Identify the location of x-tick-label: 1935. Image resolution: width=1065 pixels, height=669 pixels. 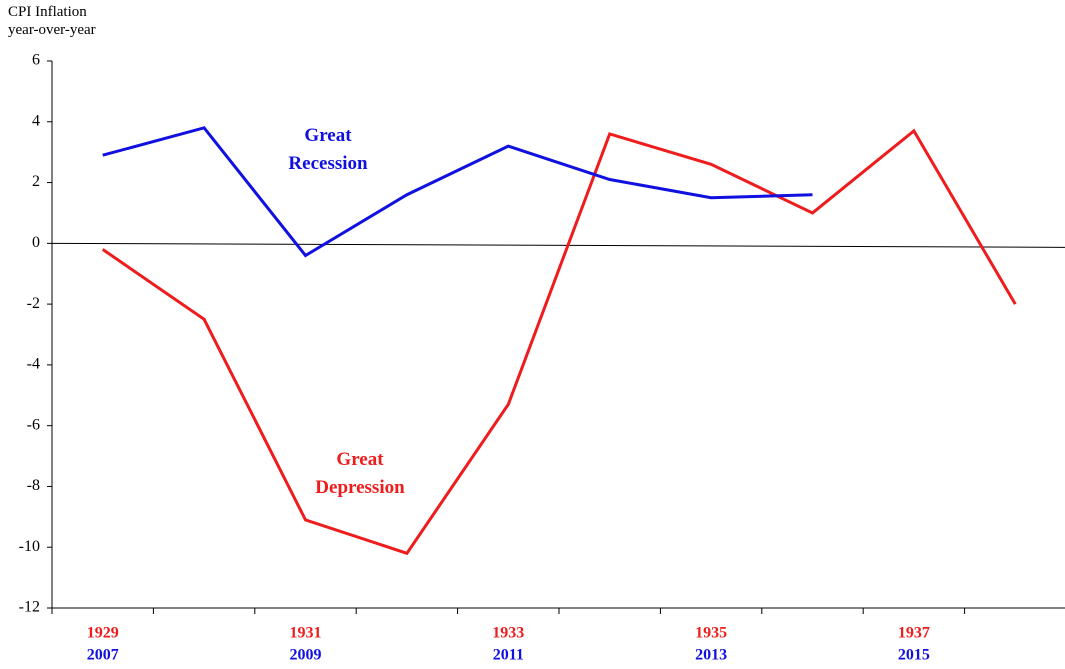
(711, 633).